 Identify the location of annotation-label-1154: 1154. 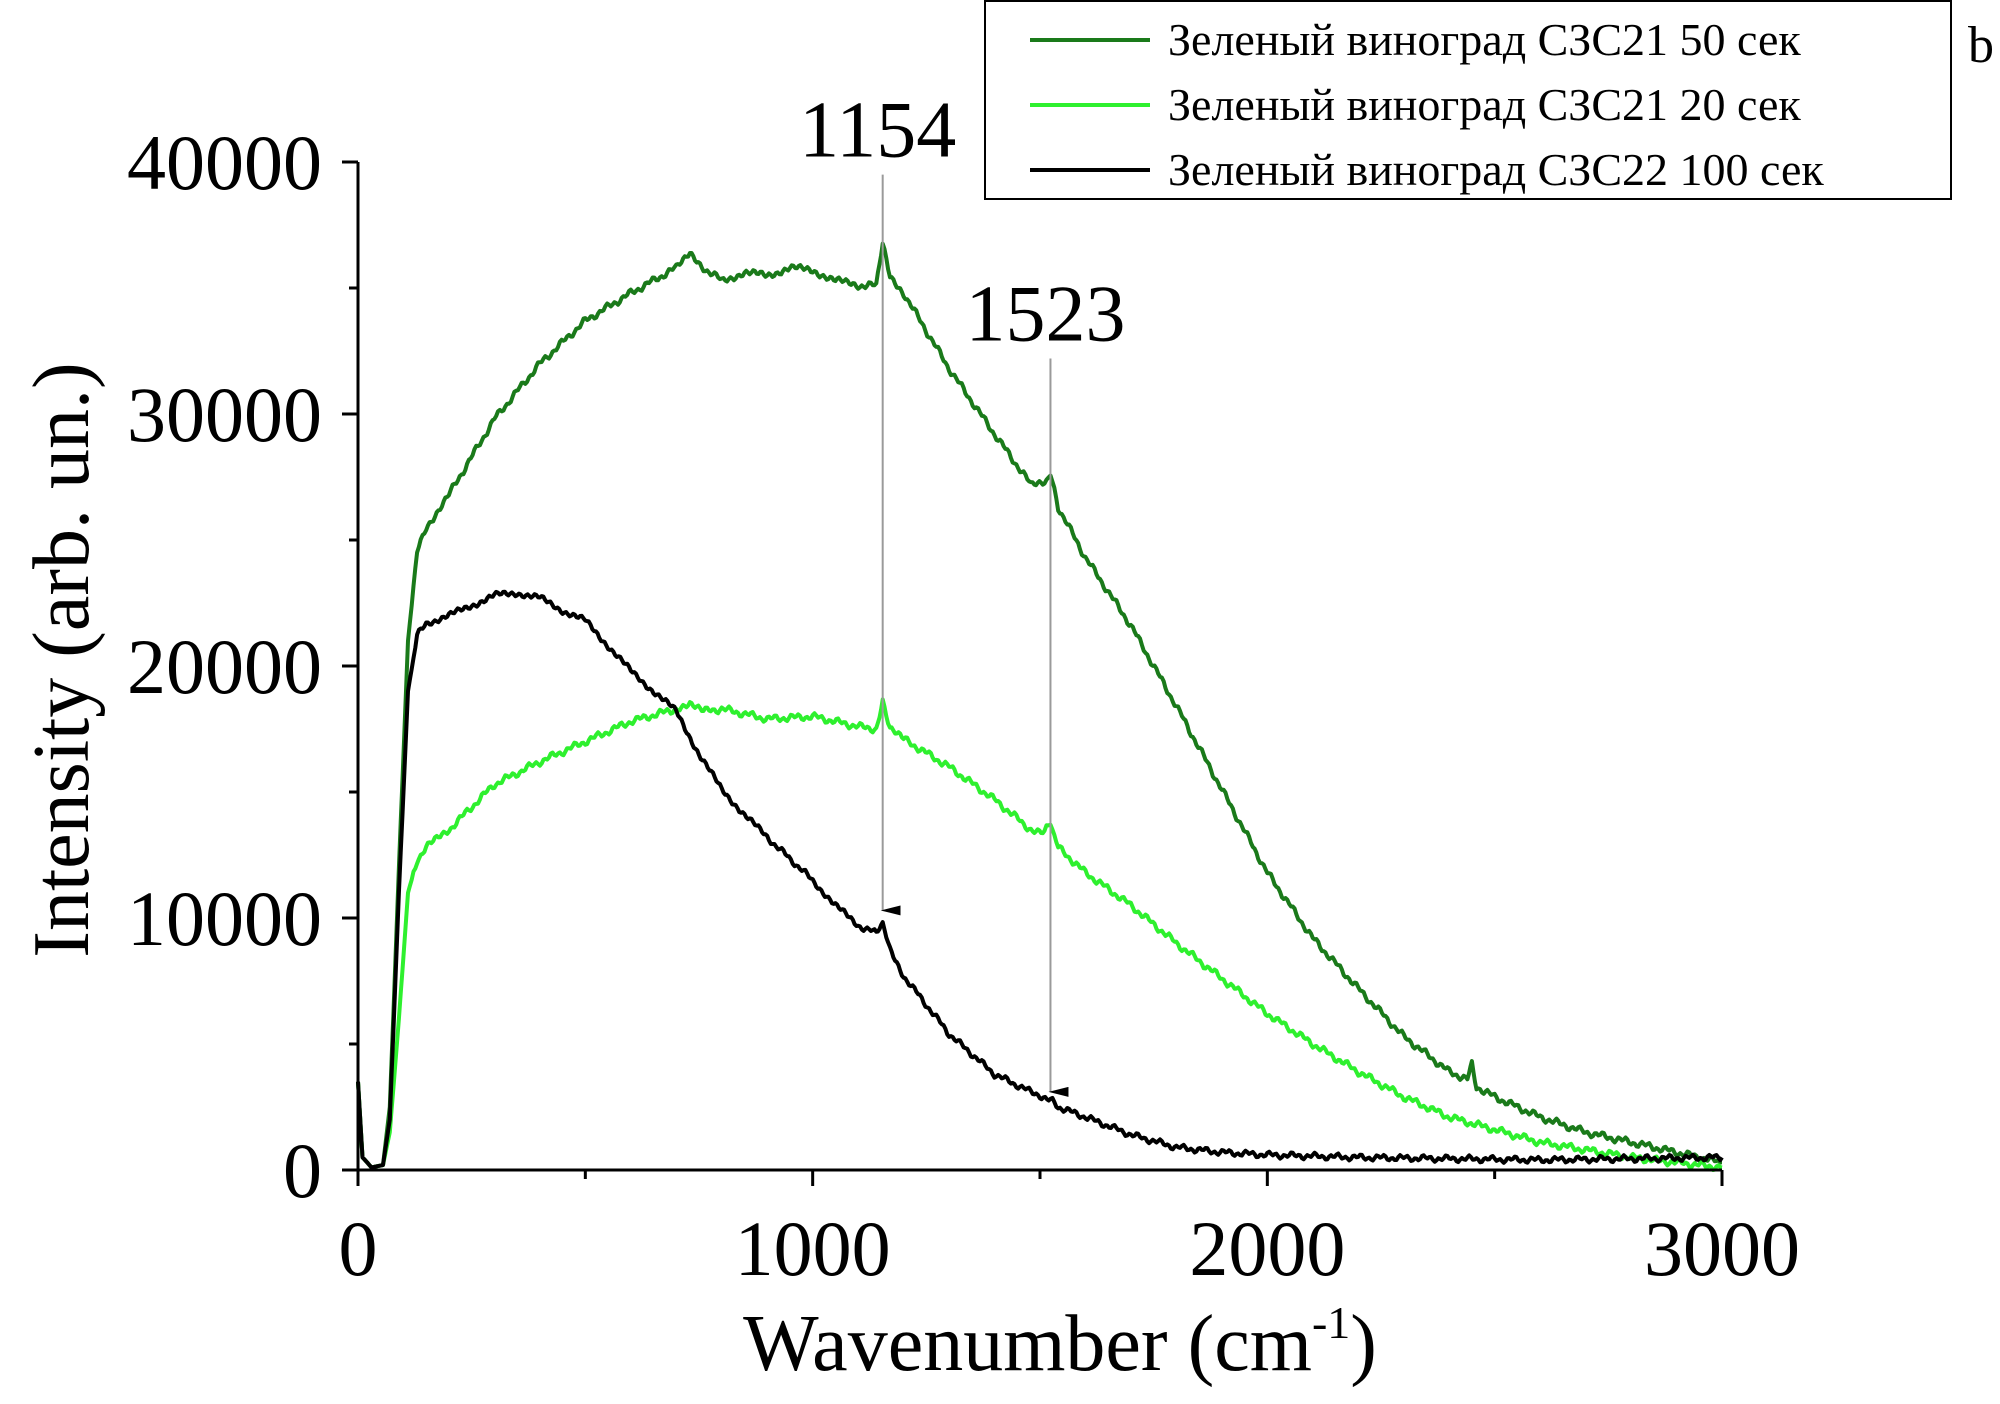
(877, 131).